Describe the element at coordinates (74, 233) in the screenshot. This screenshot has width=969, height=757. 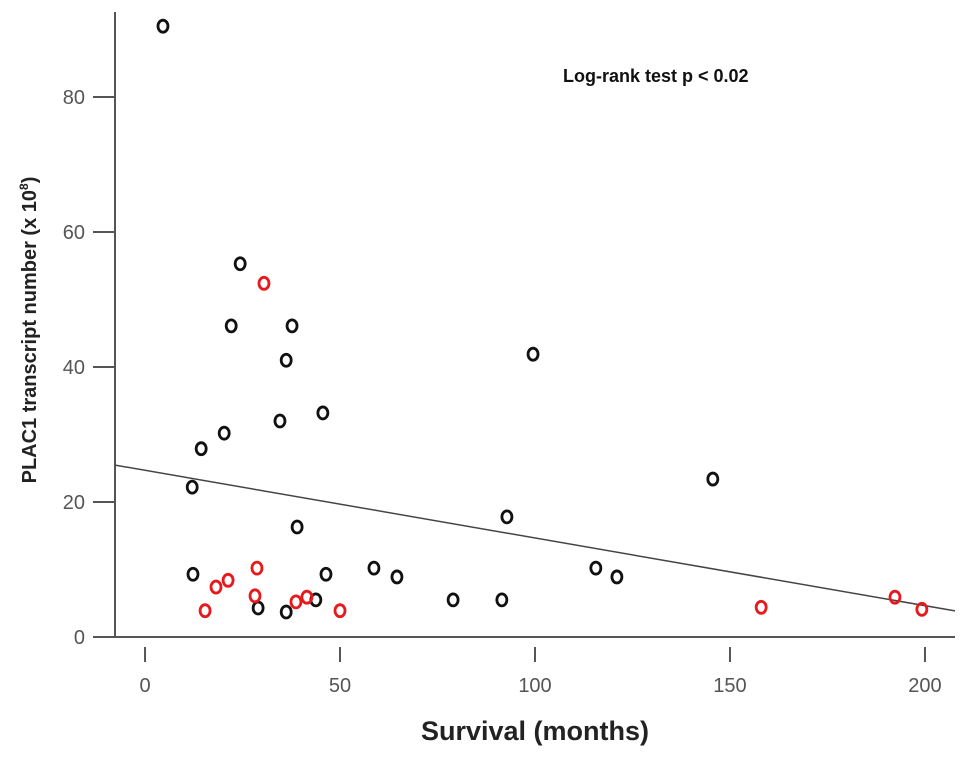
I see `y-tick-label: 60` at that location.